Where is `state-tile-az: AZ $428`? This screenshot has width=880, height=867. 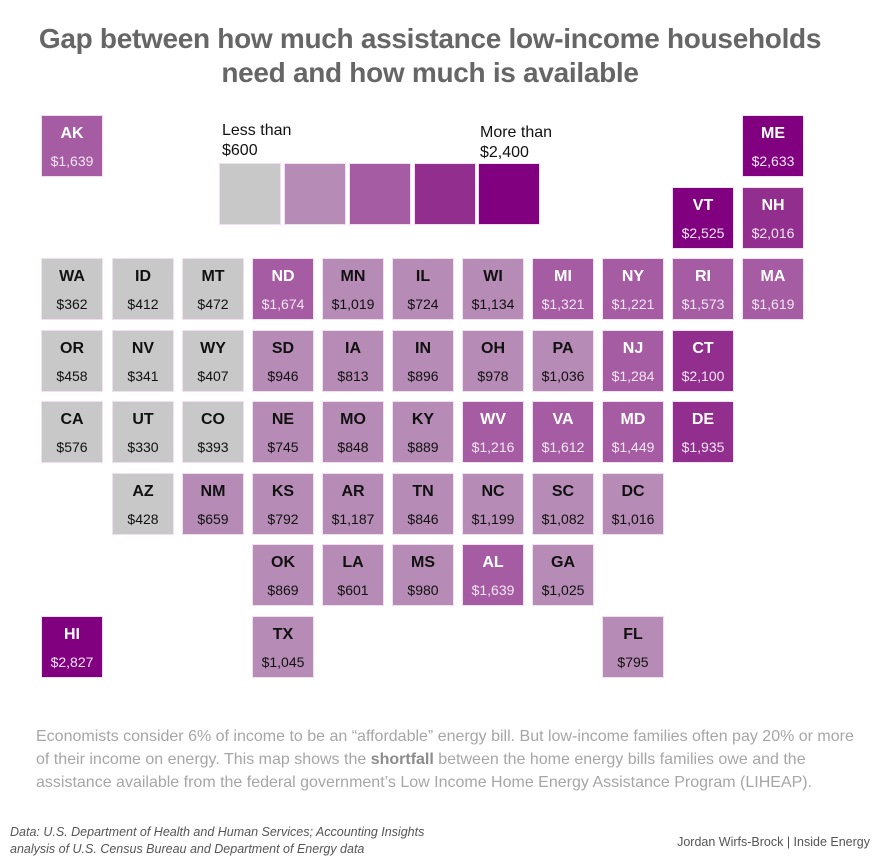
state-tile-az: AZ $428 is located at coordinates (143, 504).